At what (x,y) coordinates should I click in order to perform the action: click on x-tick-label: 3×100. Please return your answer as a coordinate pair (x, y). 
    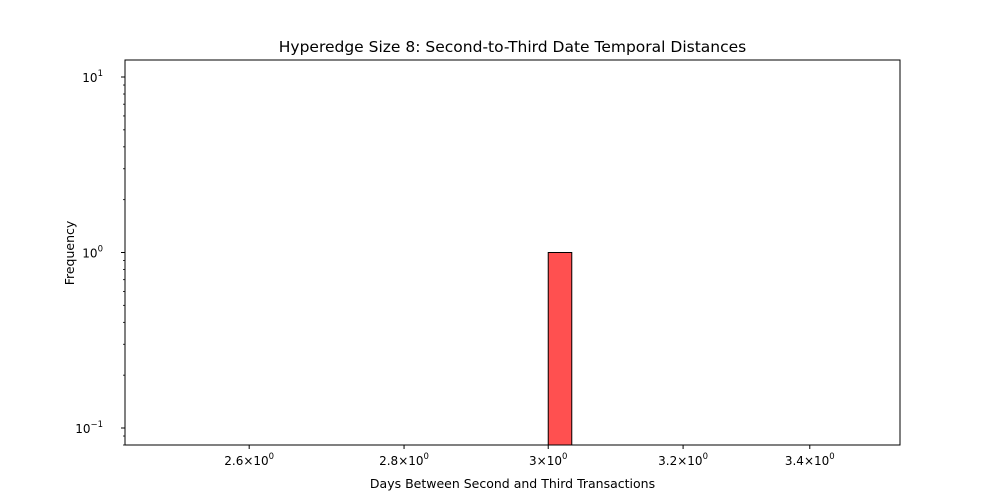
    Looking at the image, I should click on (548, 460).